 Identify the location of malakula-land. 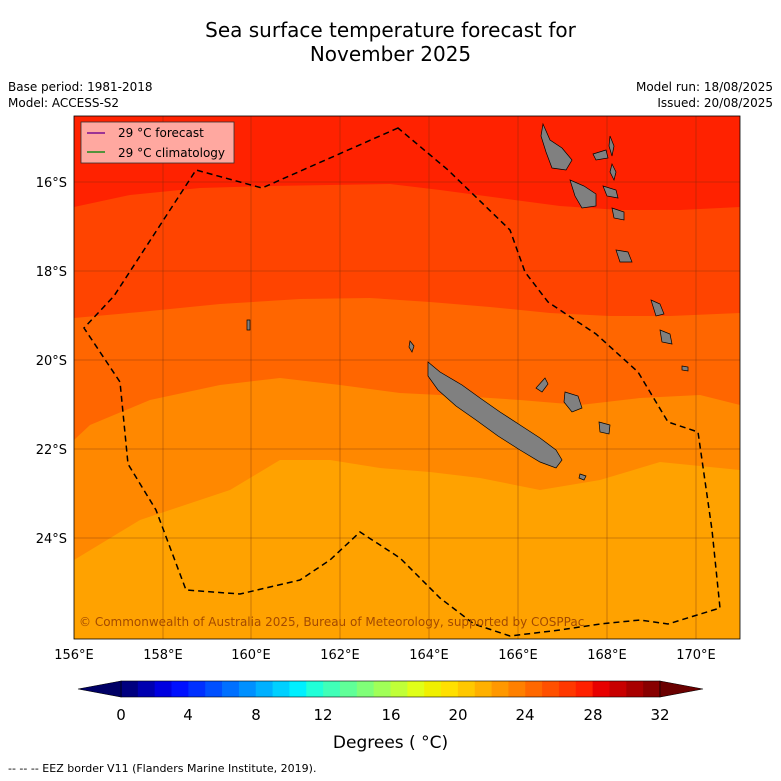
(583, 194).